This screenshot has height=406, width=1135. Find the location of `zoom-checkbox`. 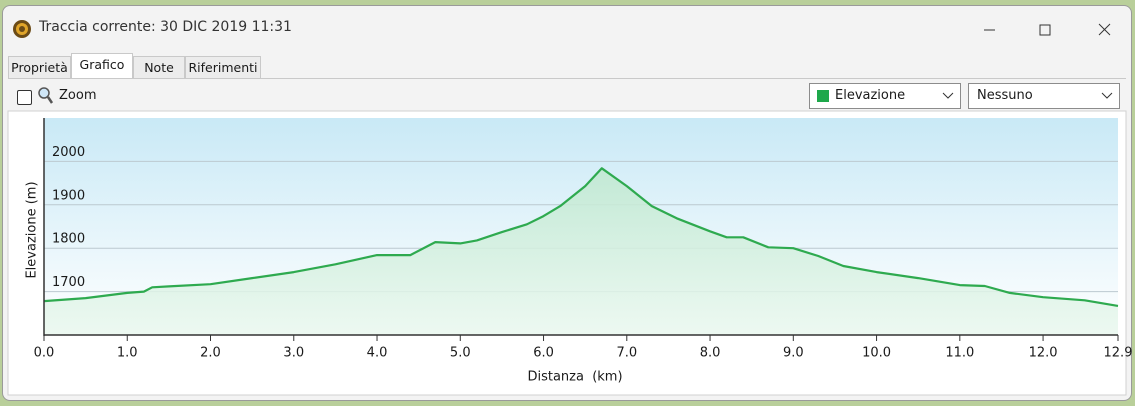

zoom-checkbox is located at coordinates (24, 97).